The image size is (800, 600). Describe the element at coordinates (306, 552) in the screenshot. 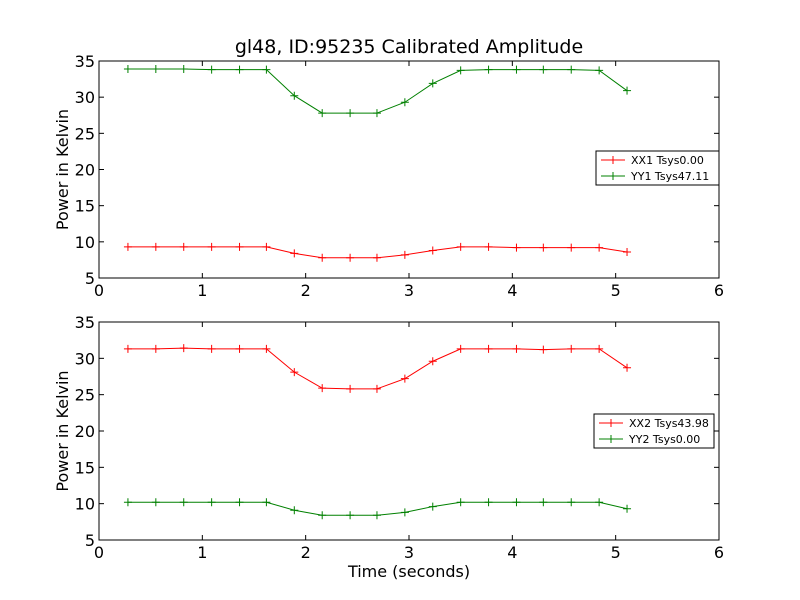

I see `x-tick-label: 2` at that location.